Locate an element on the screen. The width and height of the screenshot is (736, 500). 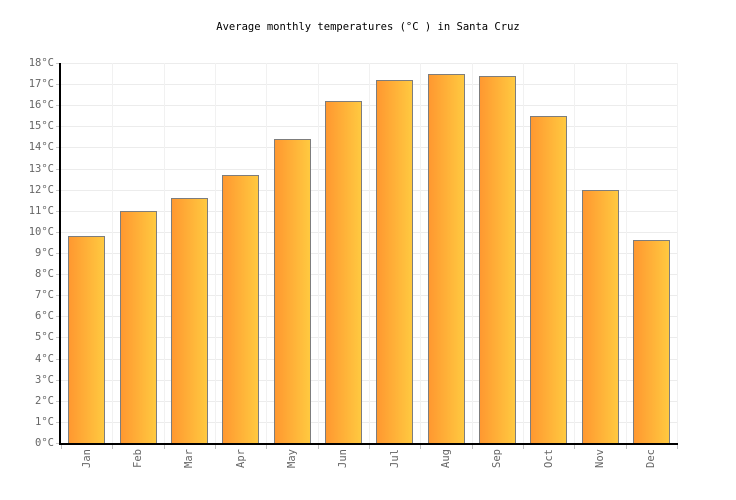
x-axis-label-may: May is located at coordinates (292, 458).